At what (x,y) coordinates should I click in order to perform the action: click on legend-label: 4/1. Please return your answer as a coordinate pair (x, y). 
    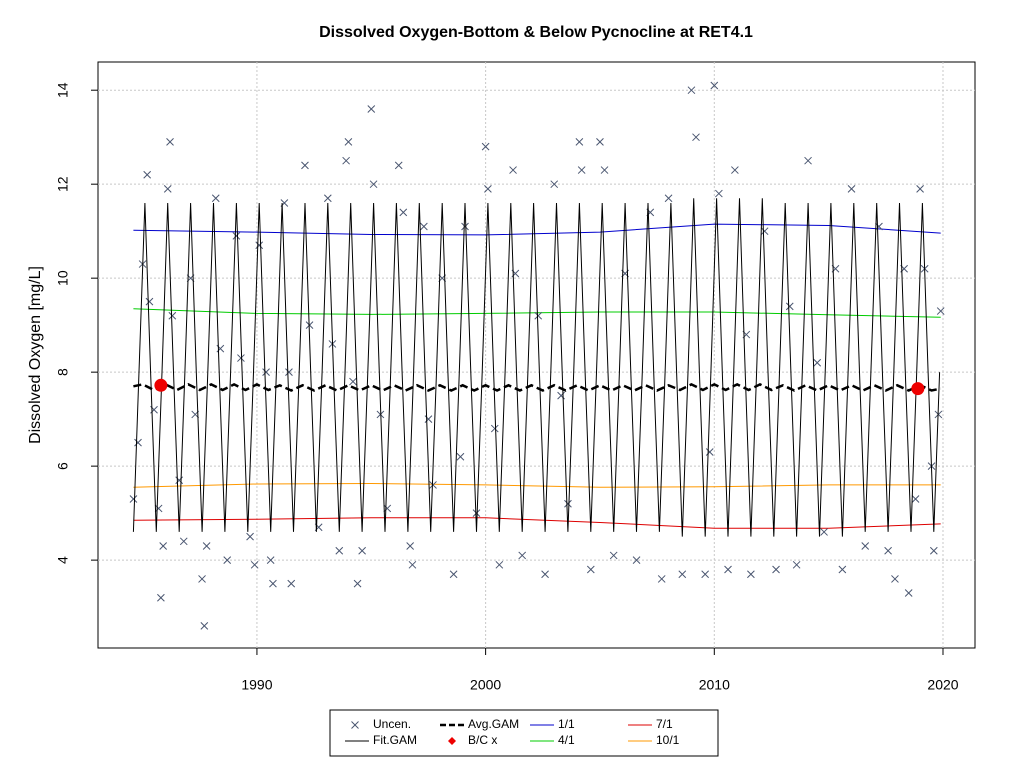
    Looking at the image, I should click on (566, 740).